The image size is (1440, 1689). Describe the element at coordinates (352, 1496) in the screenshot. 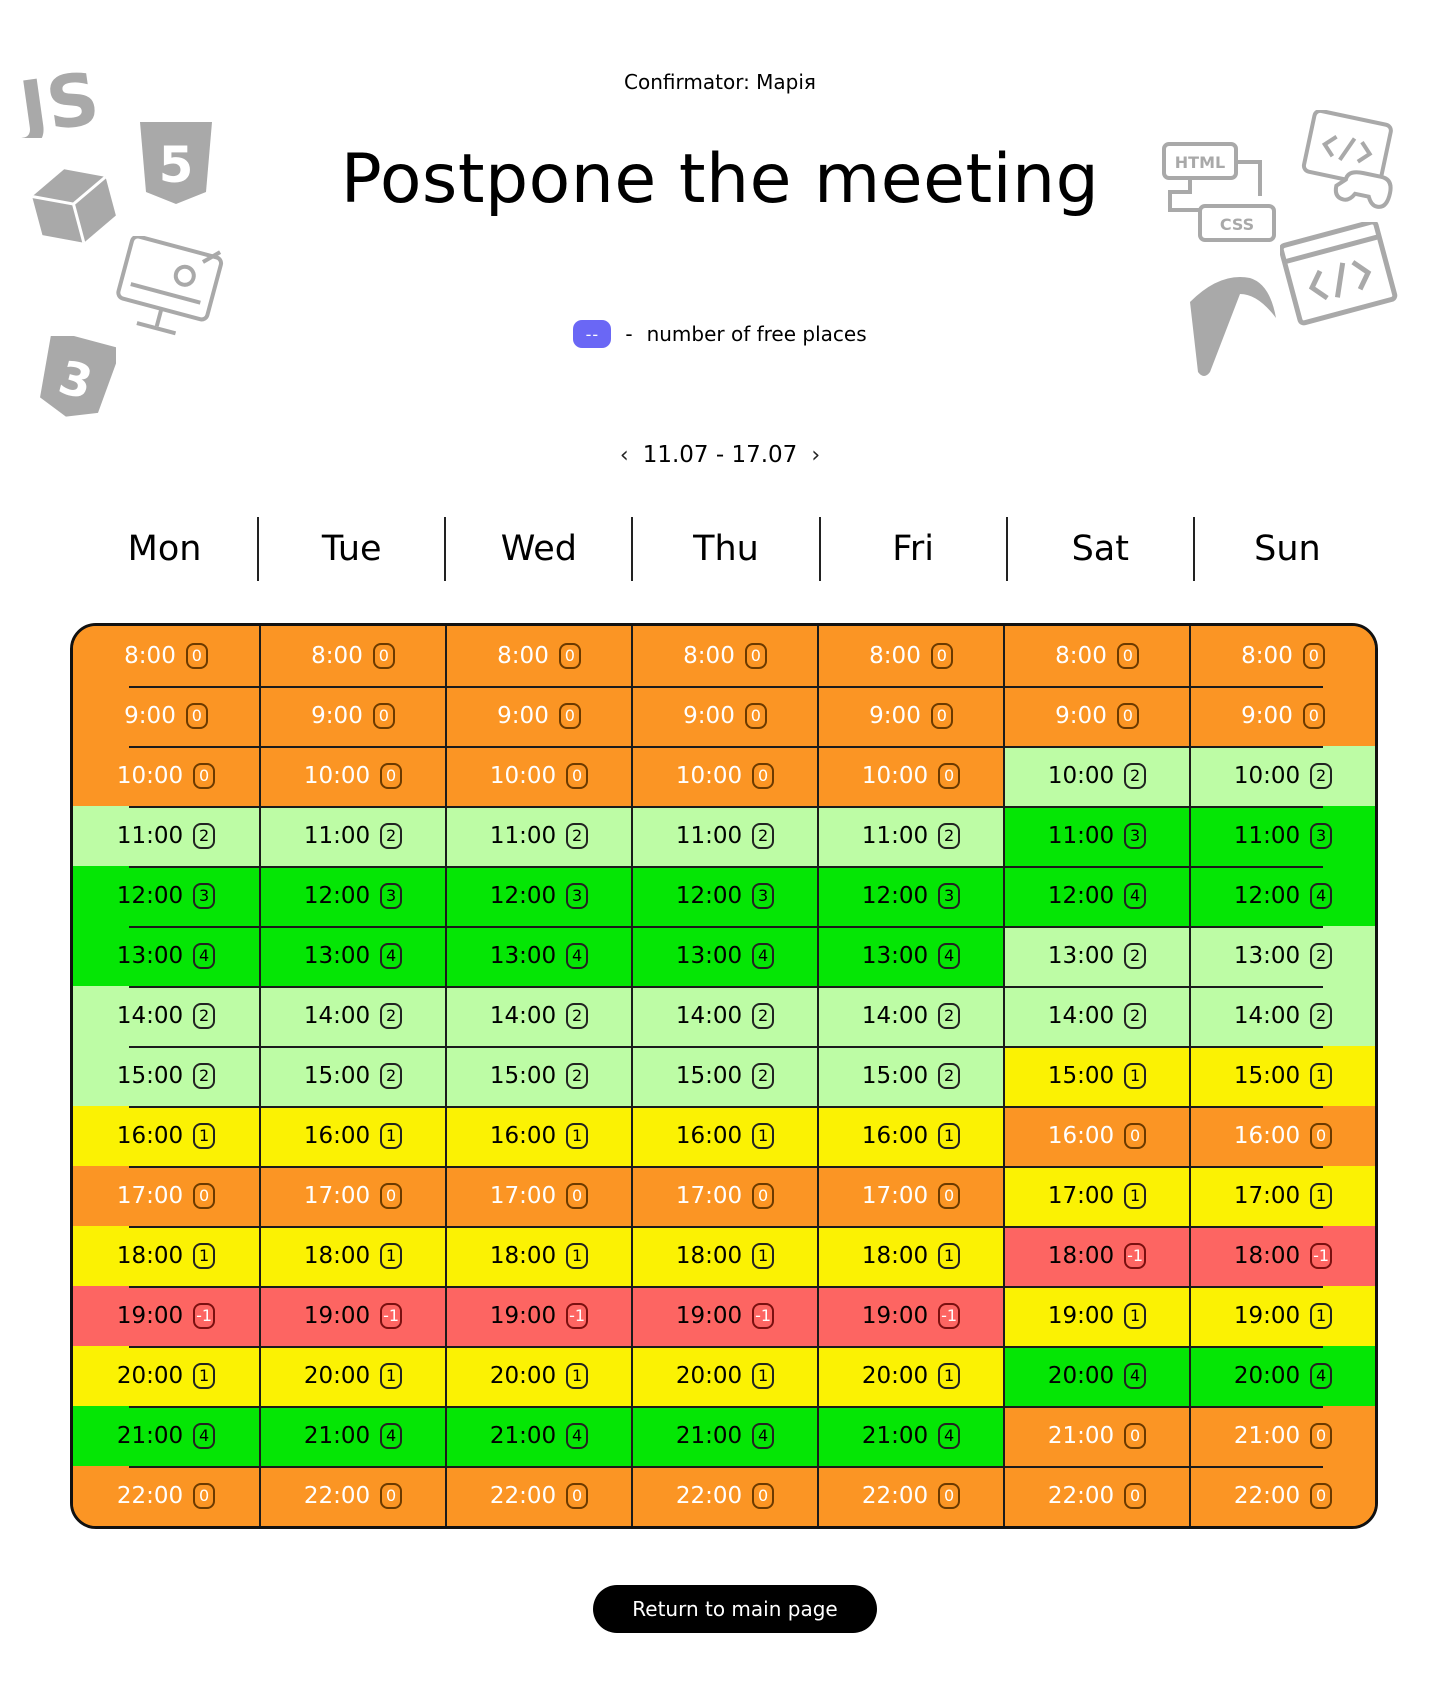

I see `time-slot-tue: 22:00 0` at that location.